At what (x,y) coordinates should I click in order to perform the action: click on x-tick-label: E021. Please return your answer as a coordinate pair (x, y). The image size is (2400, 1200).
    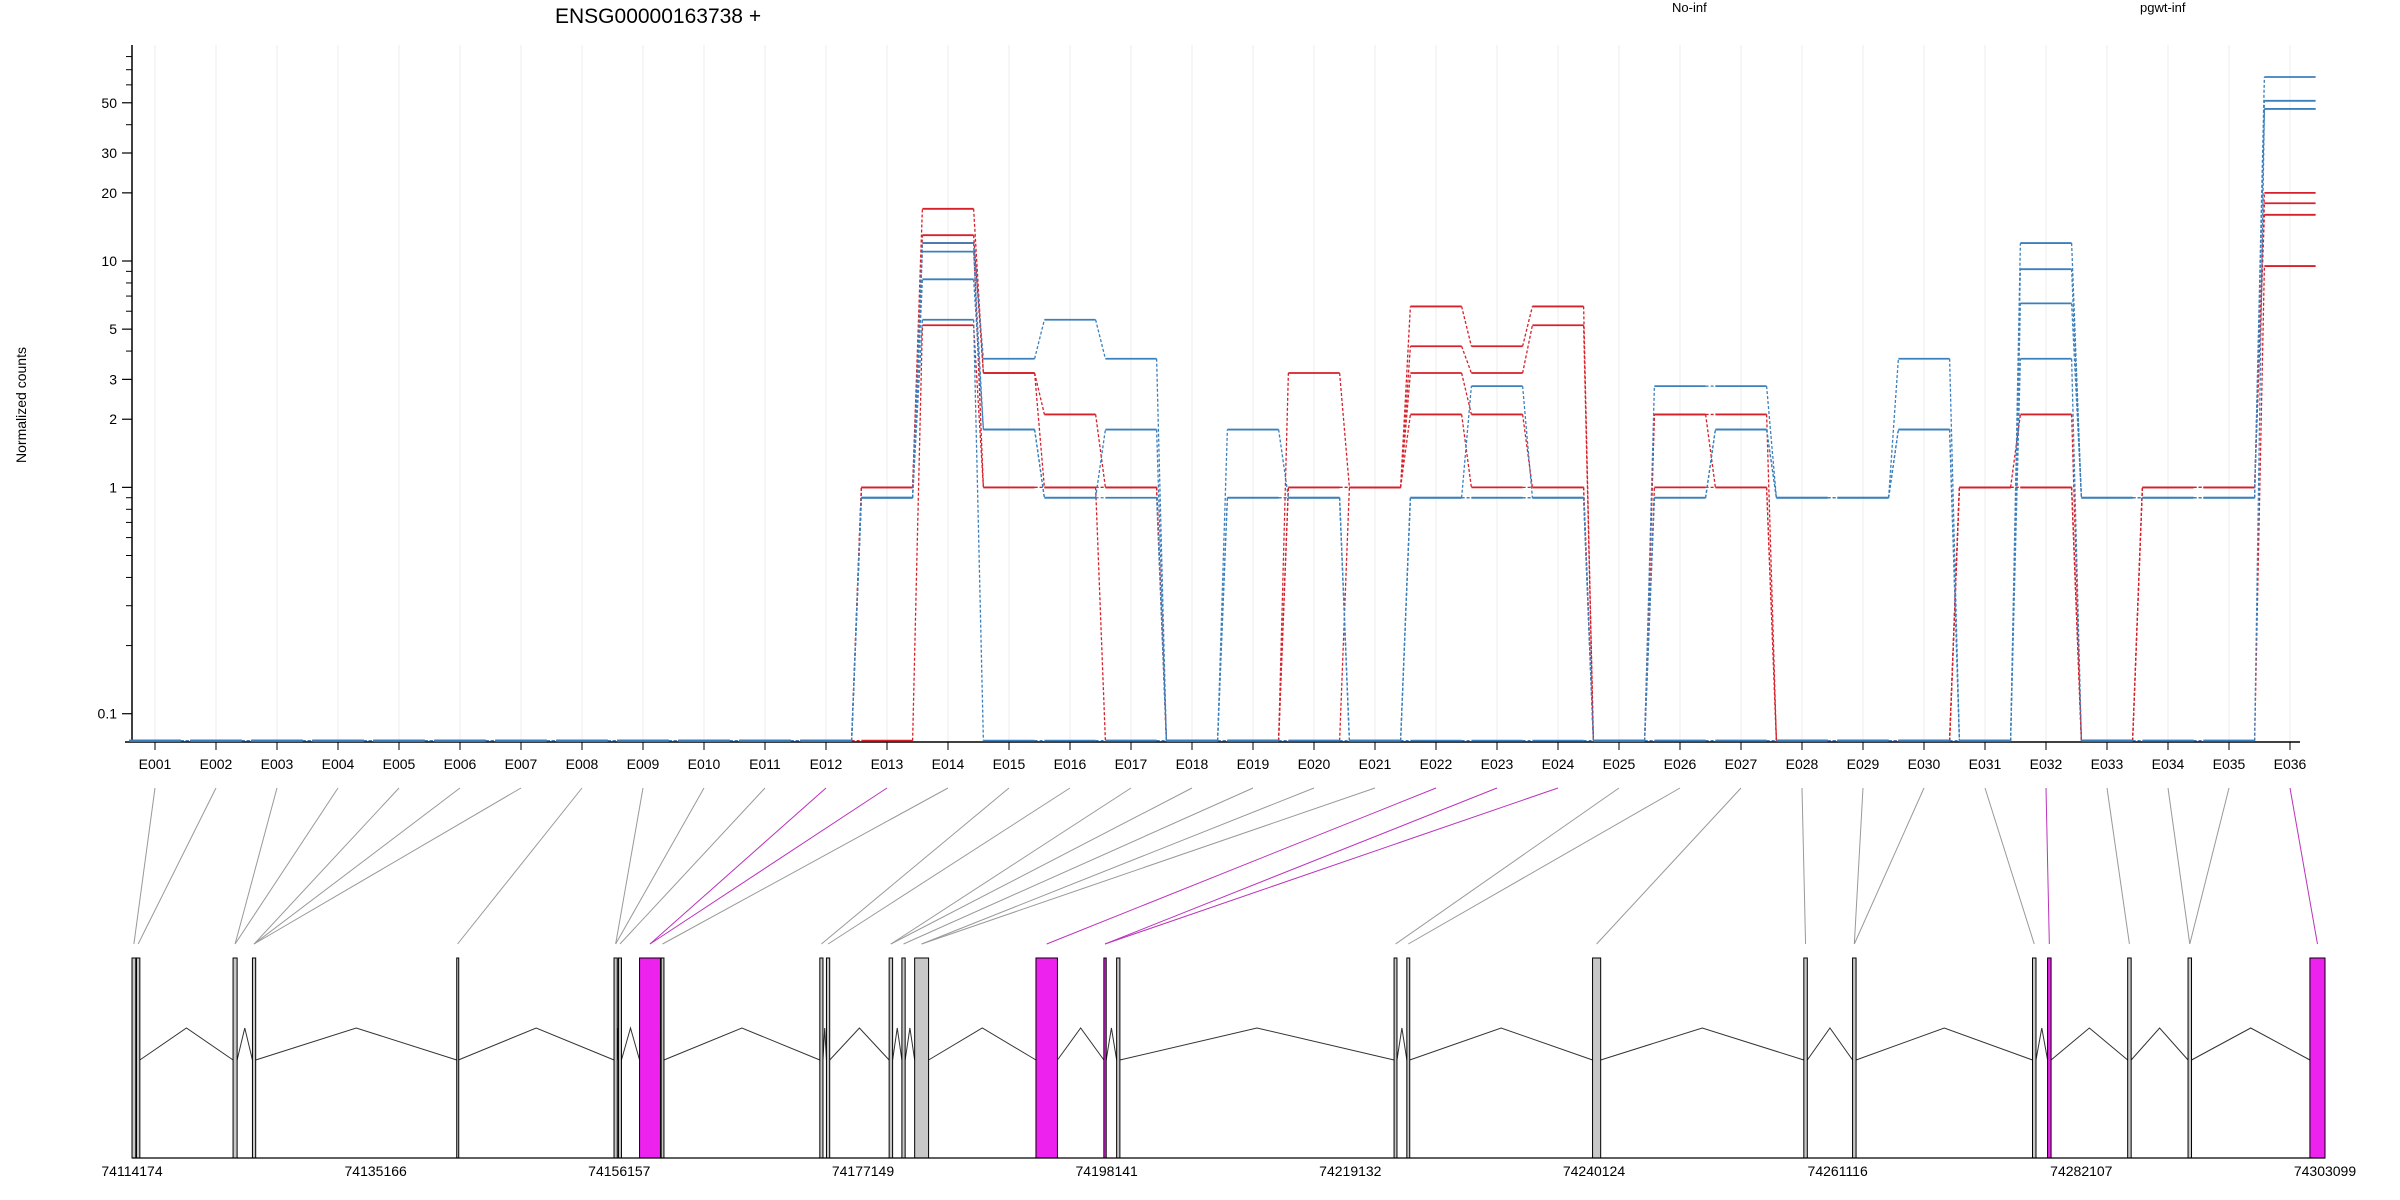
    Looking at the image, I should click on (1375, 764).